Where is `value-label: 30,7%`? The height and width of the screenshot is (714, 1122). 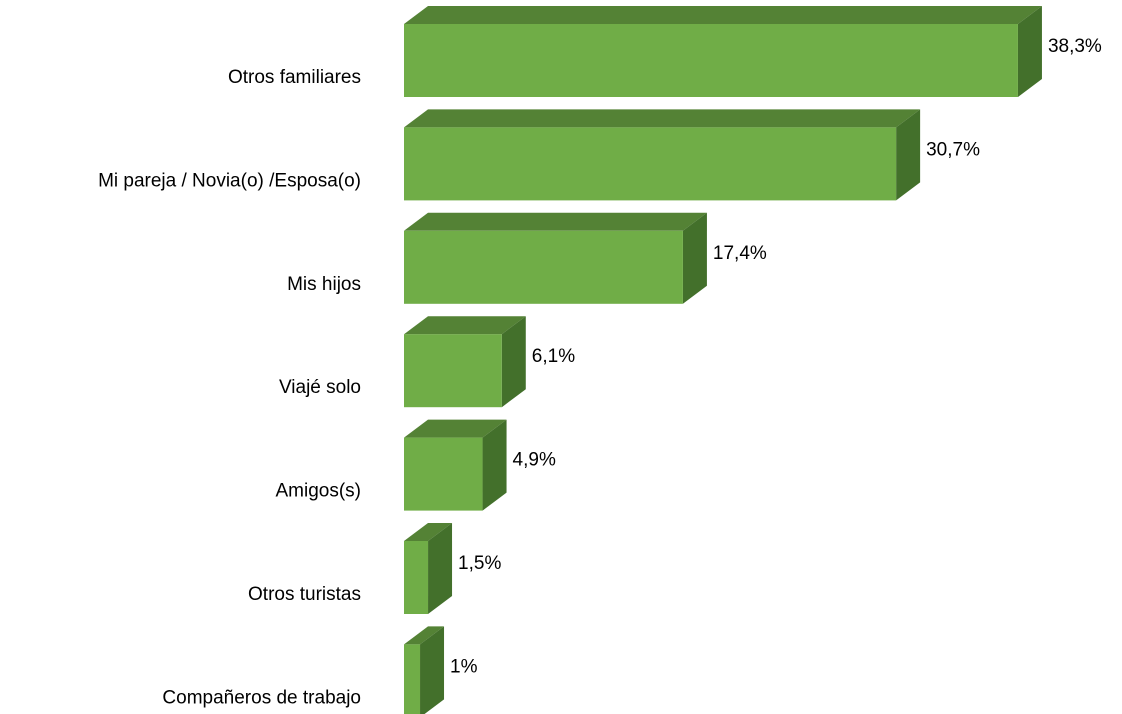
value-label: 30,7% is located at coordinates (953, 149).